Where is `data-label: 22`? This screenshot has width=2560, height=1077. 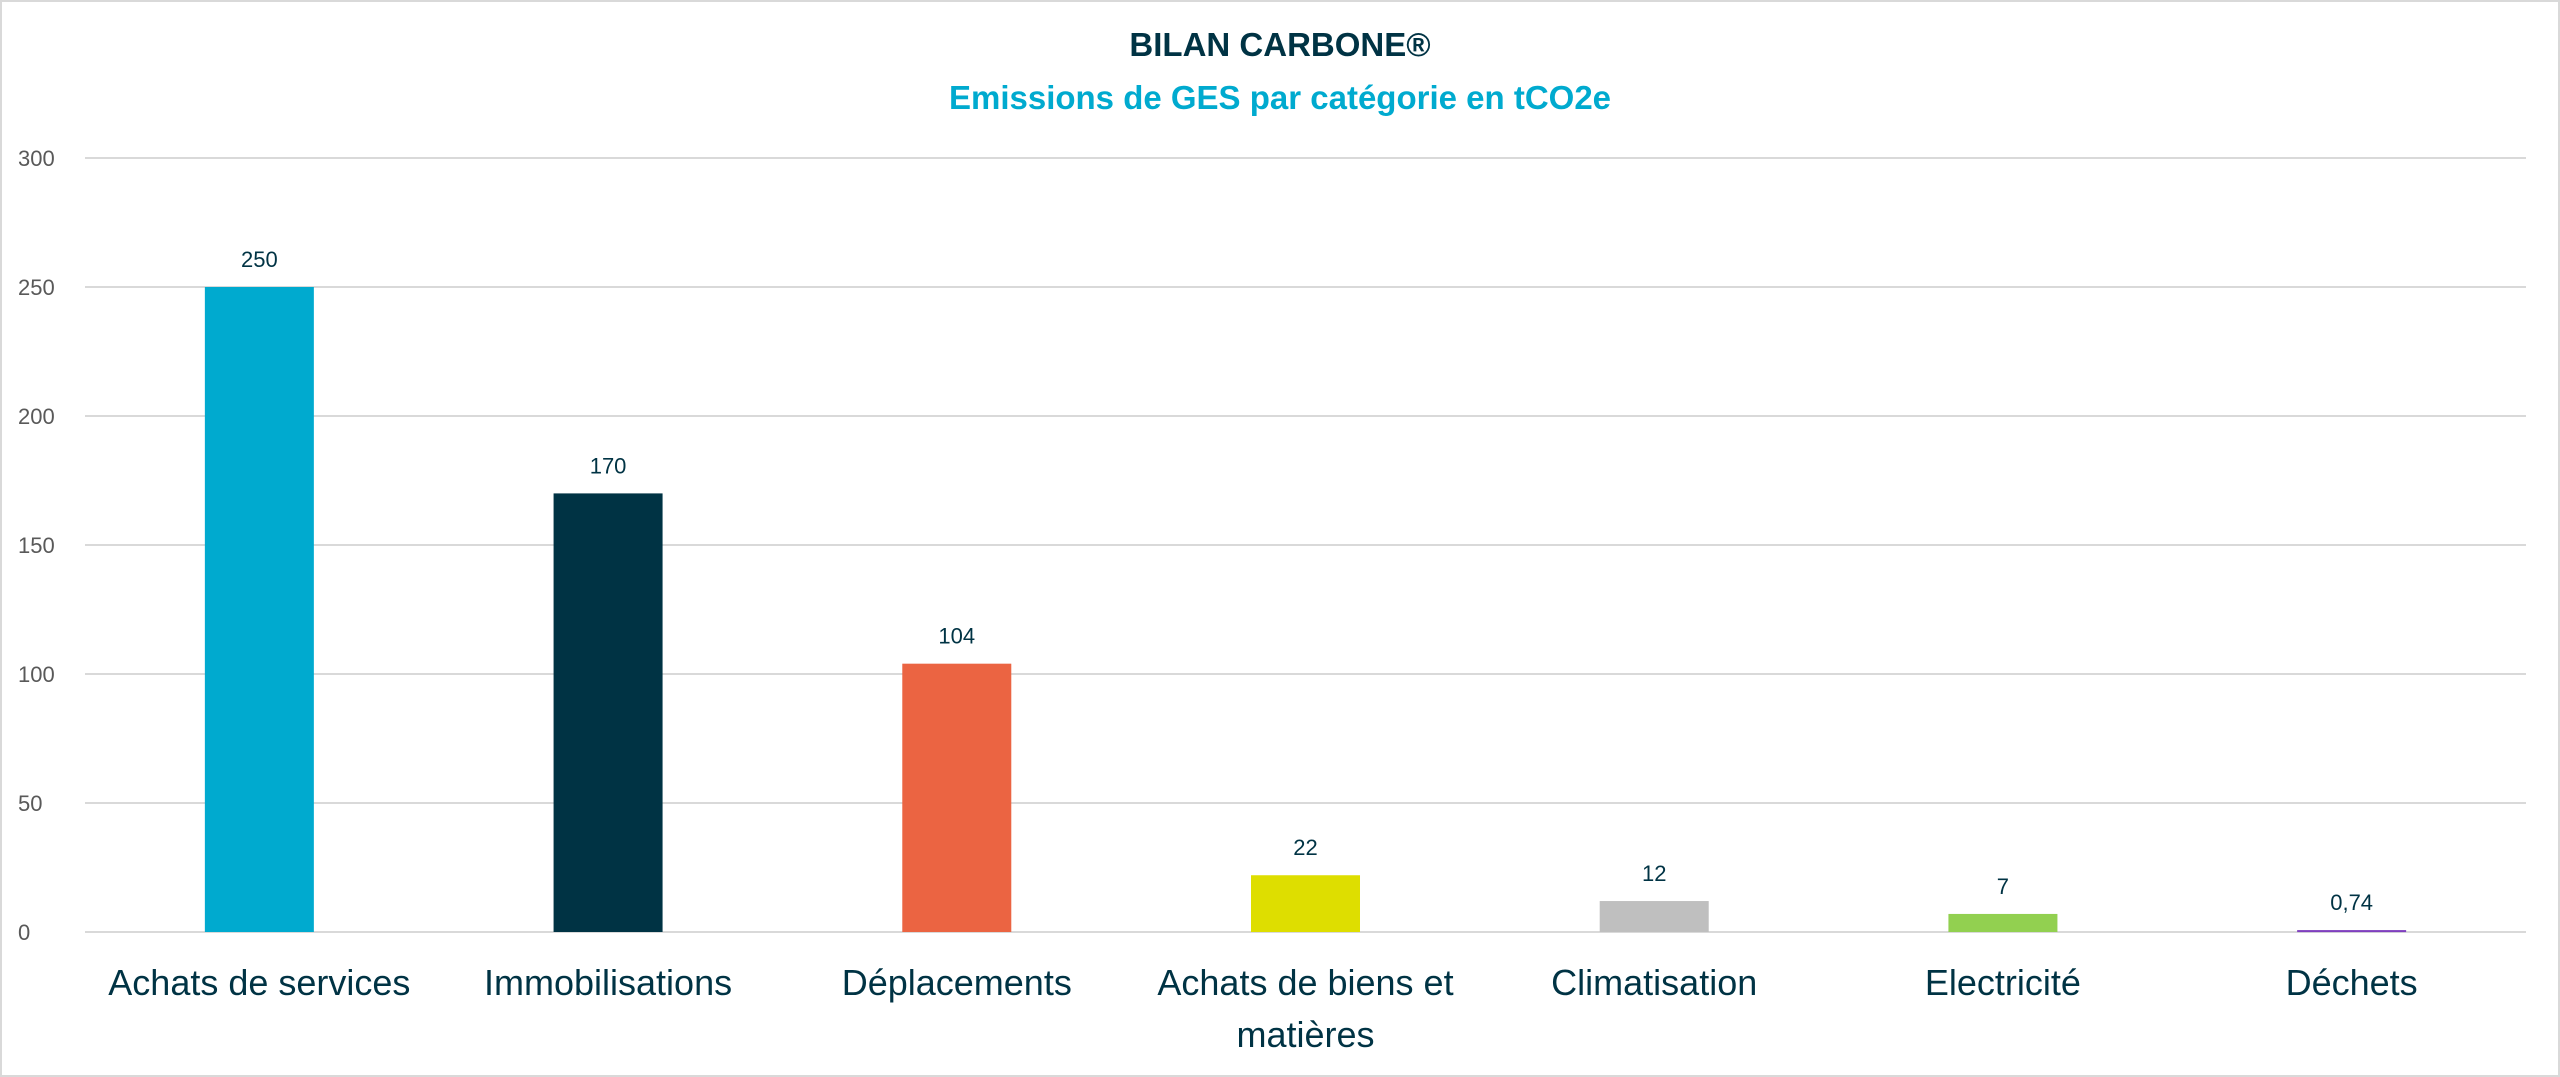
data-label: 22 is located at coordinates (1305, 847).